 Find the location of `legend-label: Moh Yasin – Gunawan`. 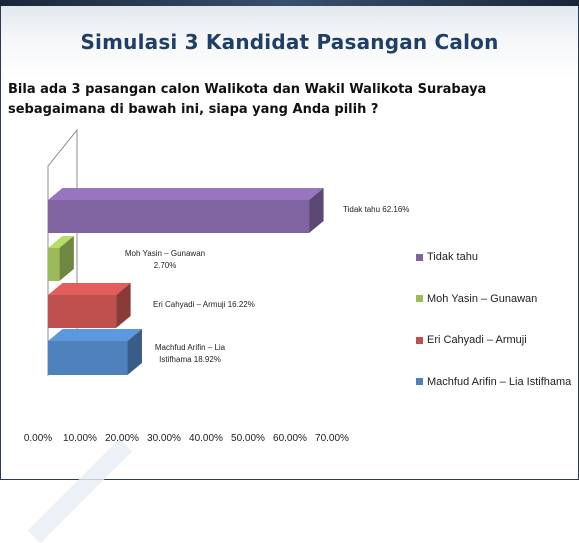

legend-label: Moh Yasin – Gunawan is located at coordinates (482, 298).